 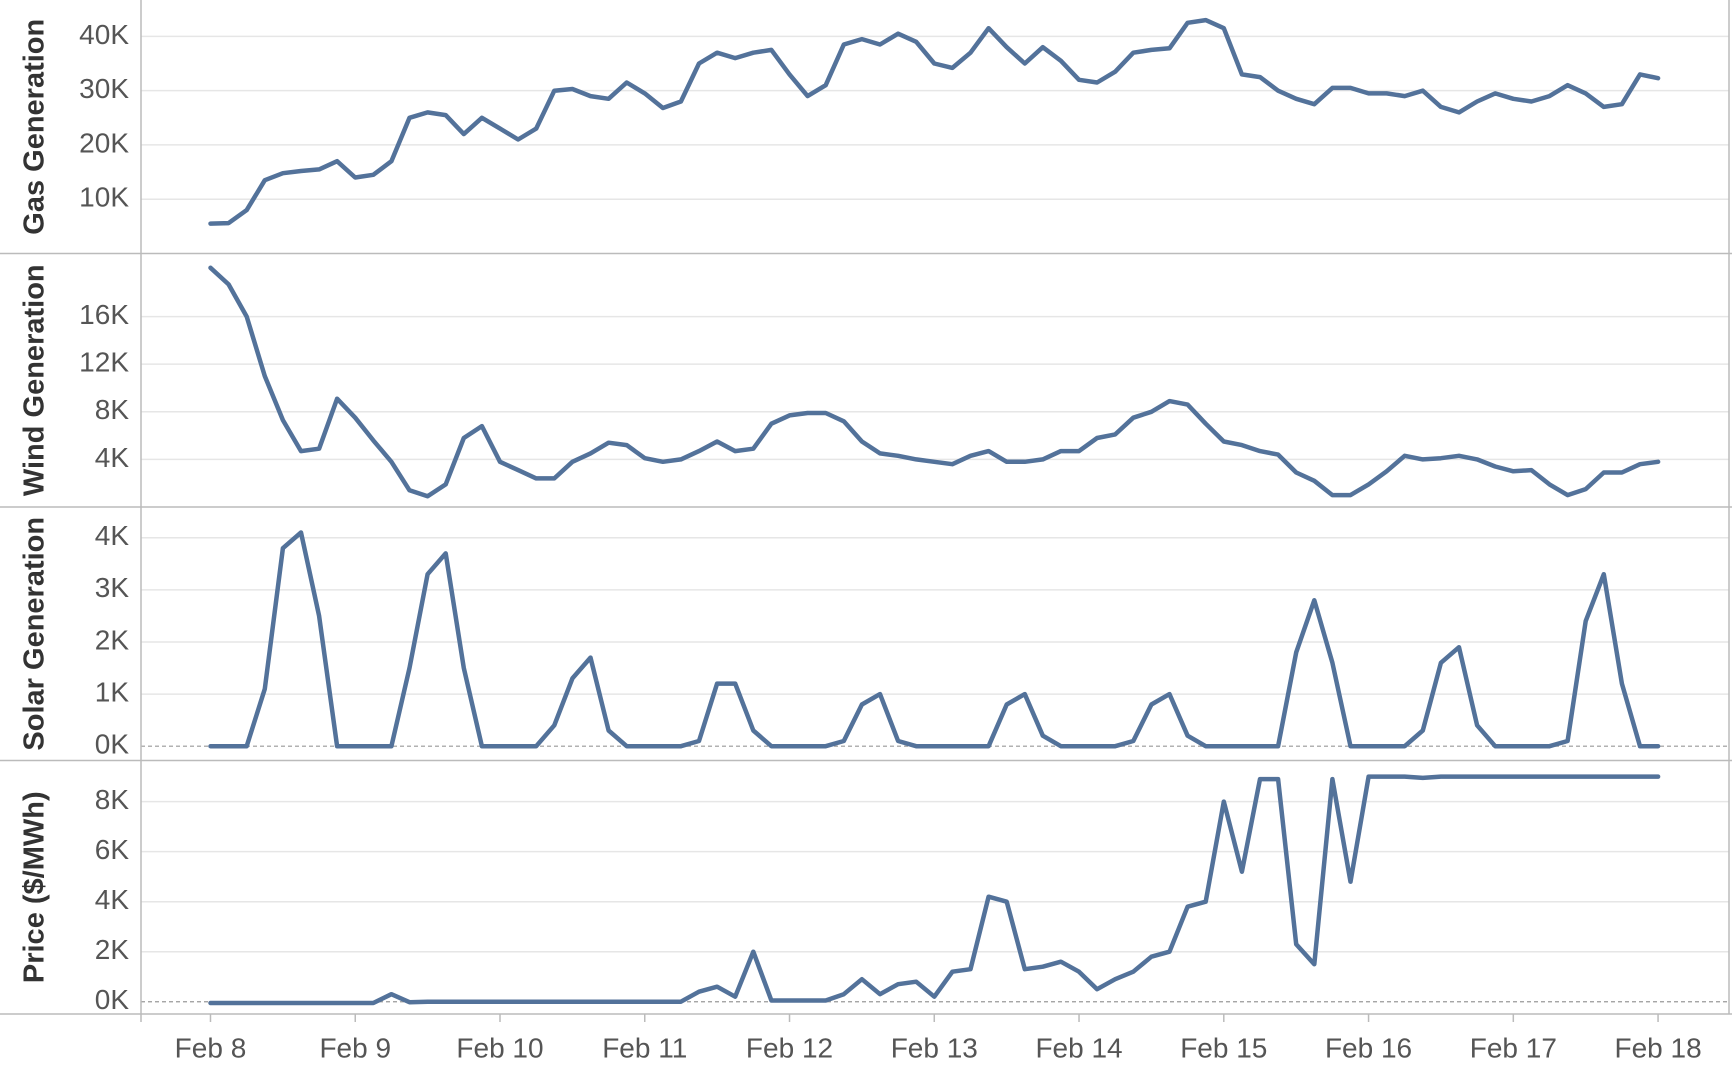 I want to click on y-tick-label: 20K, so click(x=104, y=142).